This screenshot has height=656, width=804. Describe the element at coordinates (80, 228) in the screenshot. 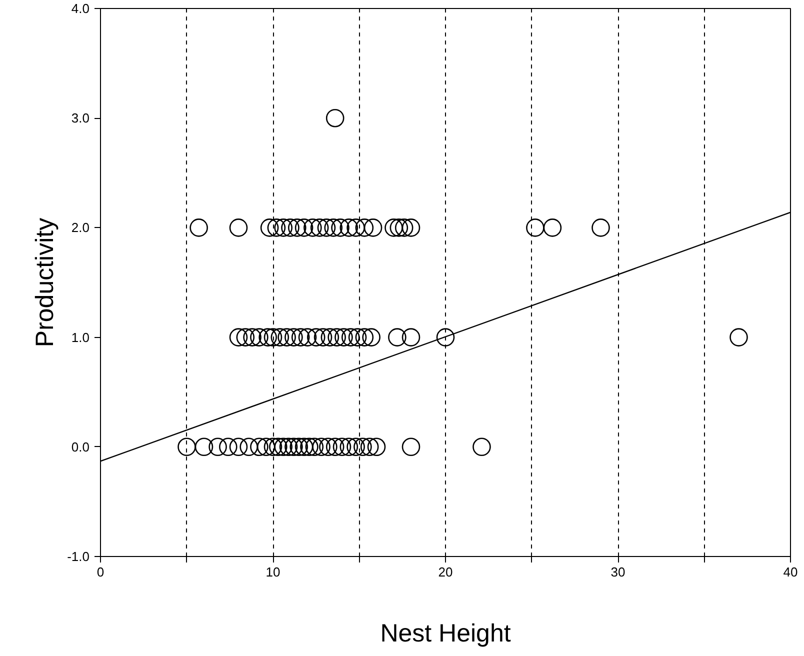

I see `y-tick-label: 2.0` at that location.